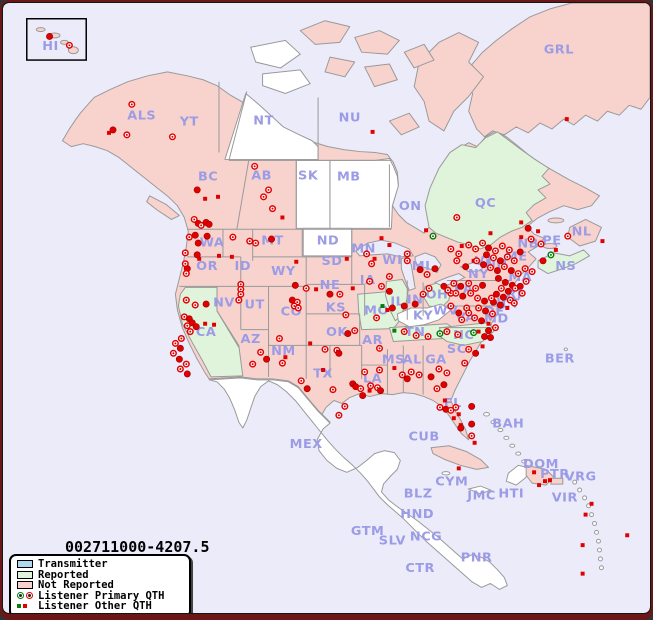 Image resolution: width=653 pixels, height=620 pixels. What do you see at coordinates (582, 232) in the screenshot?
I see `region-label-nl: NL` at bounding box center [582, 232].